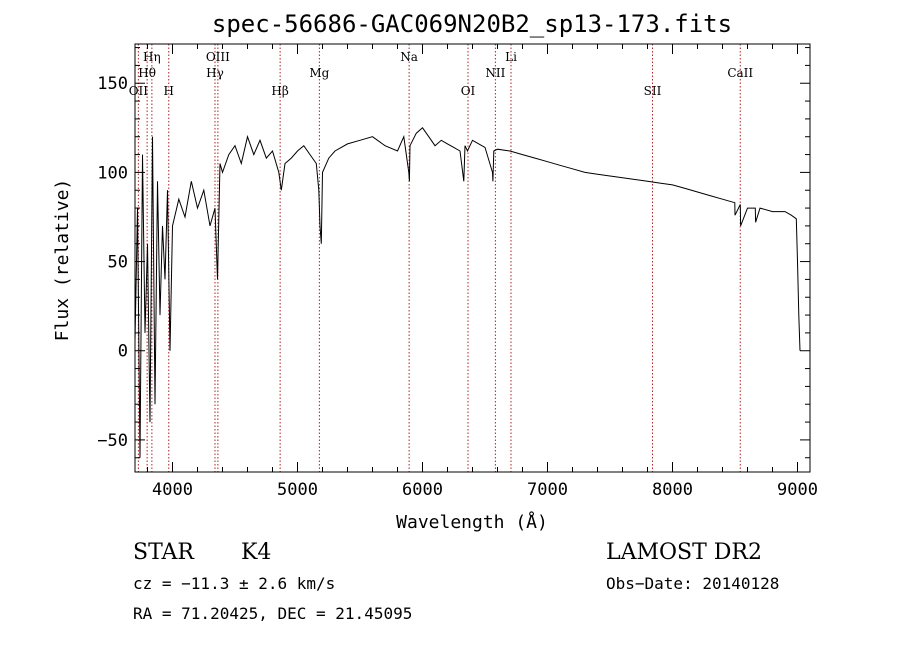 The image size is (900, 649). I want to click on y-tick-label: −50, so click(112, 441).